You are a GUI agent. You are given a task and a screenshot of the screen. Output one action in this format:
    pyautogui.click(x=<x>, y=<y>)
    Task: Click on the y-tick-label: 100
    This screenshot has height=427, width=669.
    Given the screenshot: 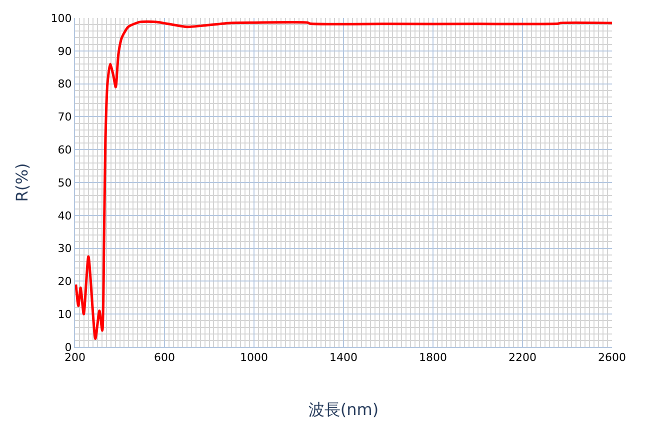 What is the action you would take?
    pyautogui.click(x=61, y=18)
    